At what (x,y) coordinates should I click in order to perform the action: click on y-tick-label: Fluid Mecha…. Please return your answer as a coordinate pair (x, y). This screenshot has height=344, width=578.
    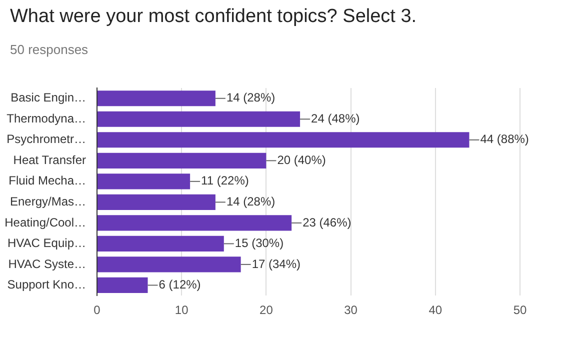
    Looking at the image, I should click on (47, 181).